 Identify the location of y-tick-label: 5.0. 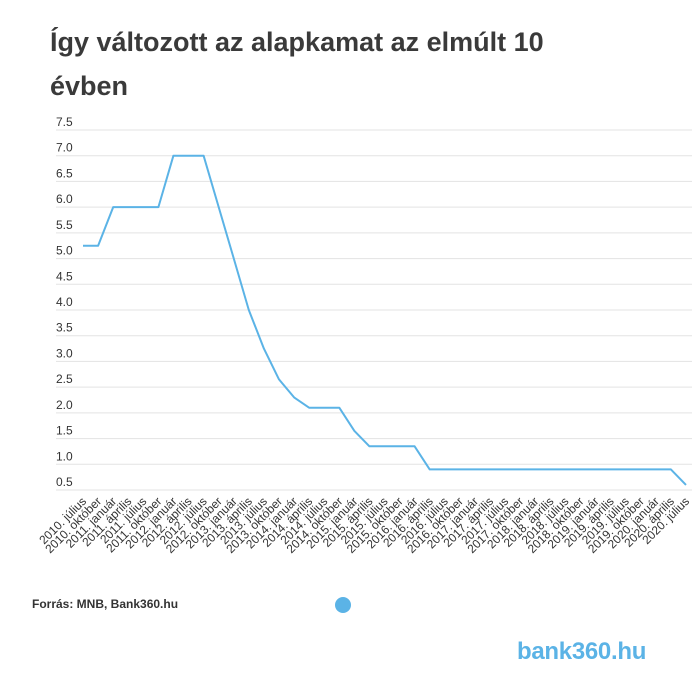
(64, 251).